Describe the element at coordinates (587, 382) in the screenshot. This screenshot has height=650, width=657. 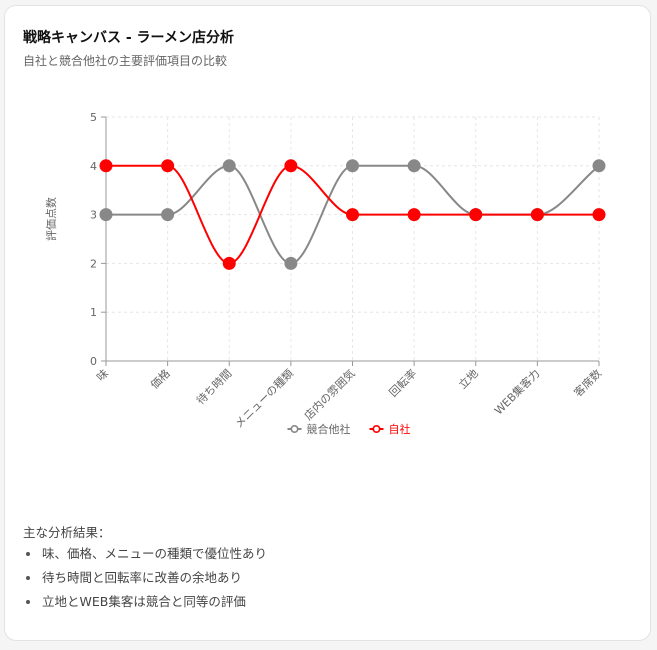
I see `x-tick-label: 客席数` at that location.